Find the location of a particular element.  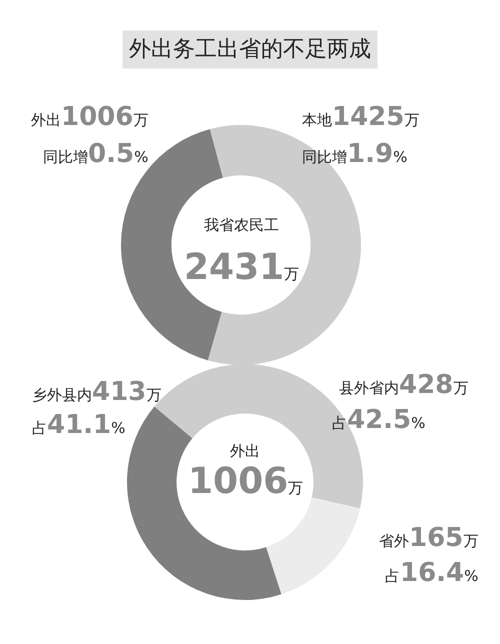

slice-label: 外出 is located at coordinates (46, 120).